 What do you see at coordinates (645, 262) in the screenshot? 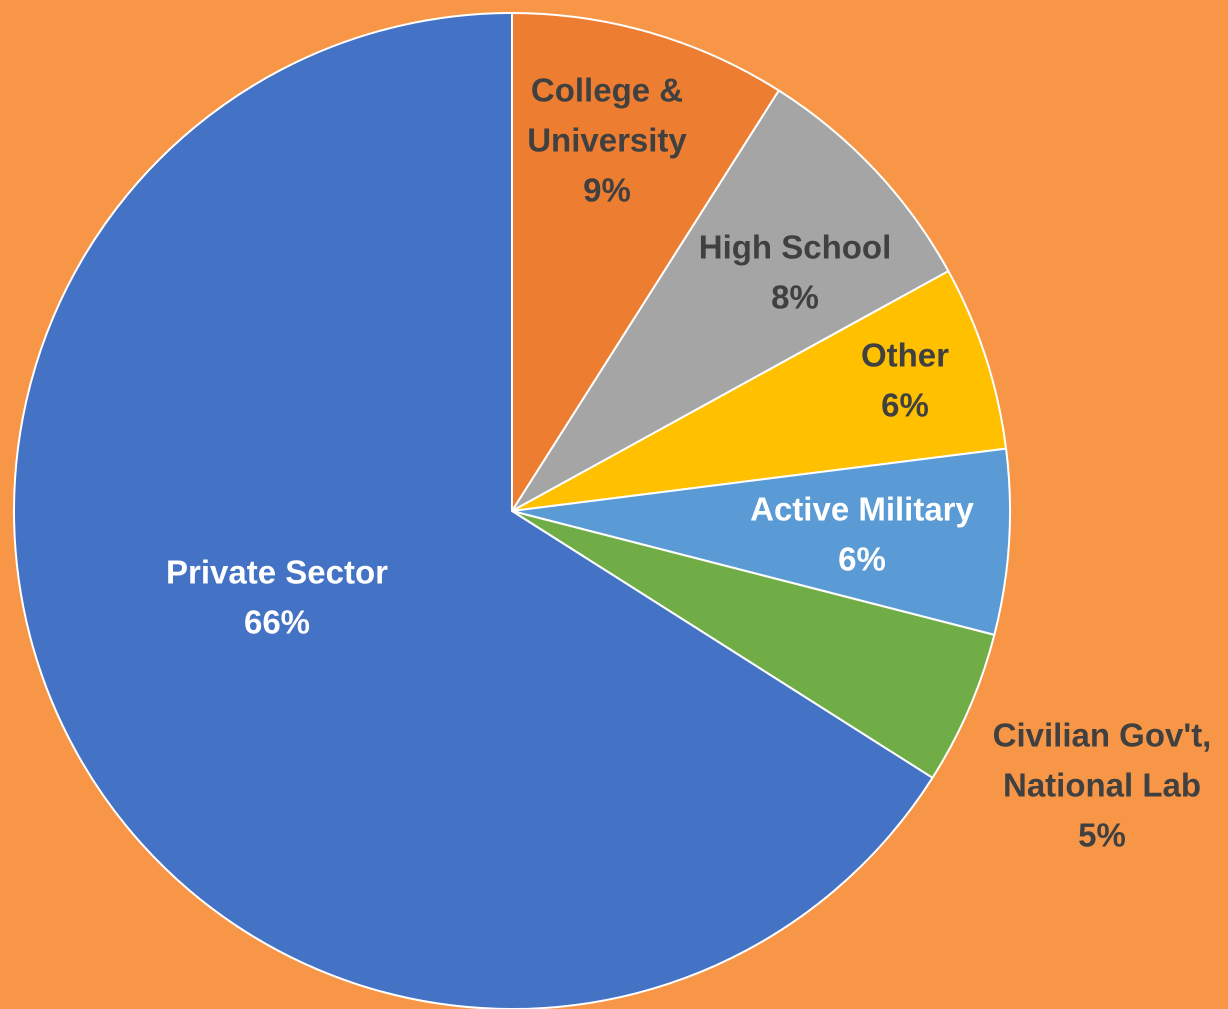
I see `pie-slice-college-university` at bounding box center [645, 262].